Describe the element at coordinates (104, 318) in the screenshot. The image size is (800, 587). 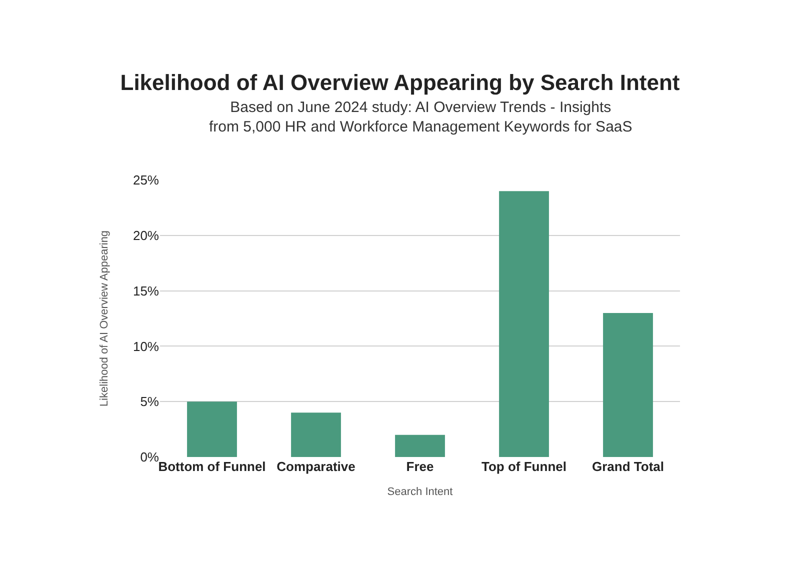
I see `y-axis-title: Likelihood of AI Overview Appearing` at that location.